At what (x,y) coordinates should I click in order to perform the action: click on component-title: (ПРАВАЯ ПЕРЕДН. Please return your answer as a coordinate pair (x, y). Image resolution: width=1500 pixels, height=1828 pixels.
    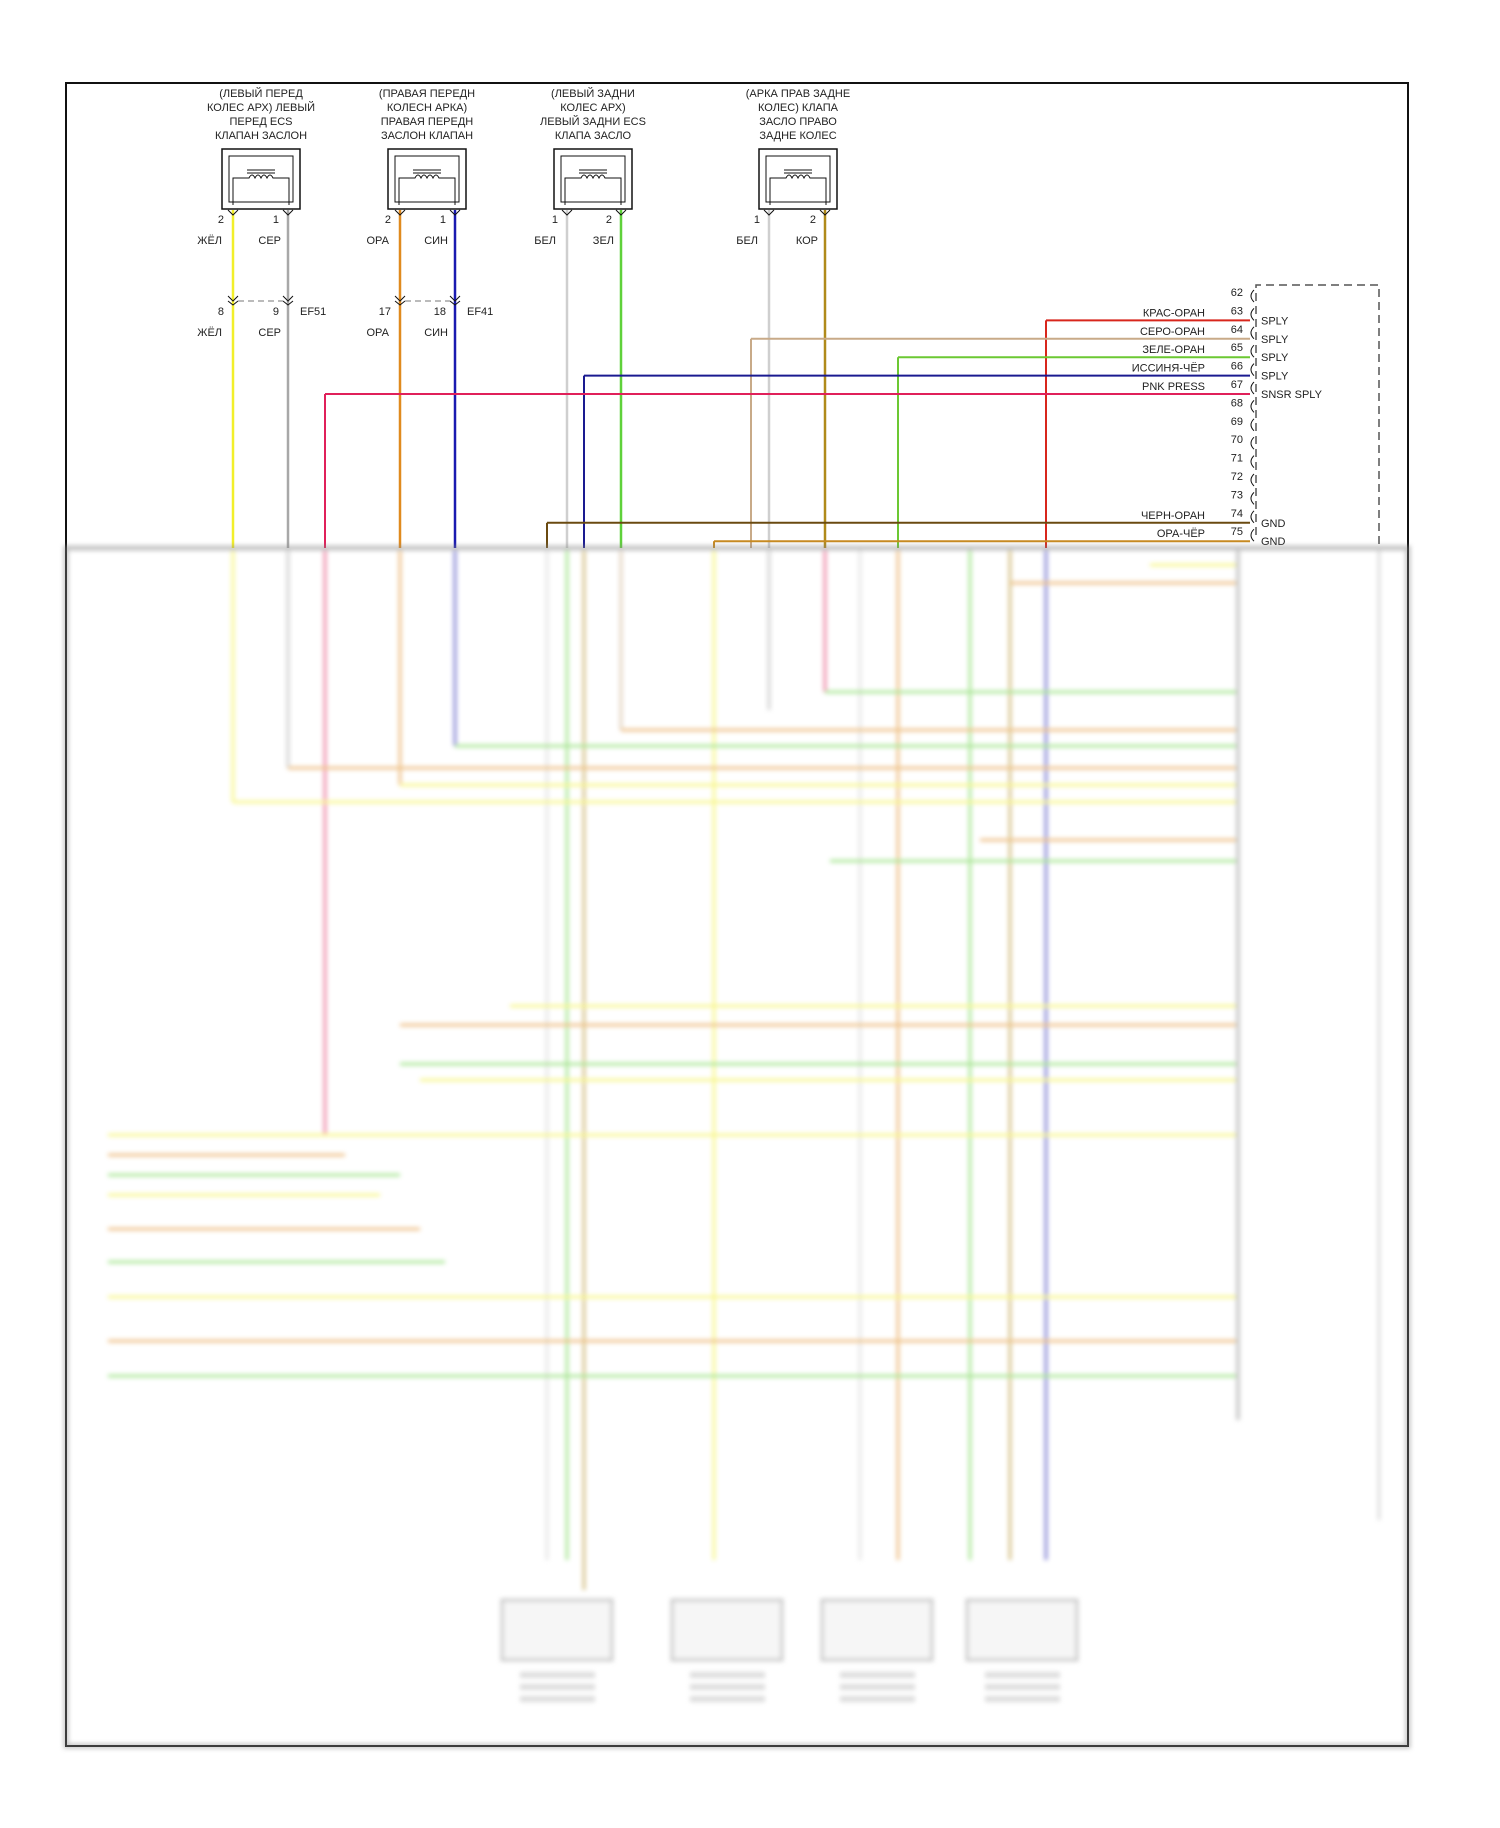
    Looking at the image, I should click on (427, 94).